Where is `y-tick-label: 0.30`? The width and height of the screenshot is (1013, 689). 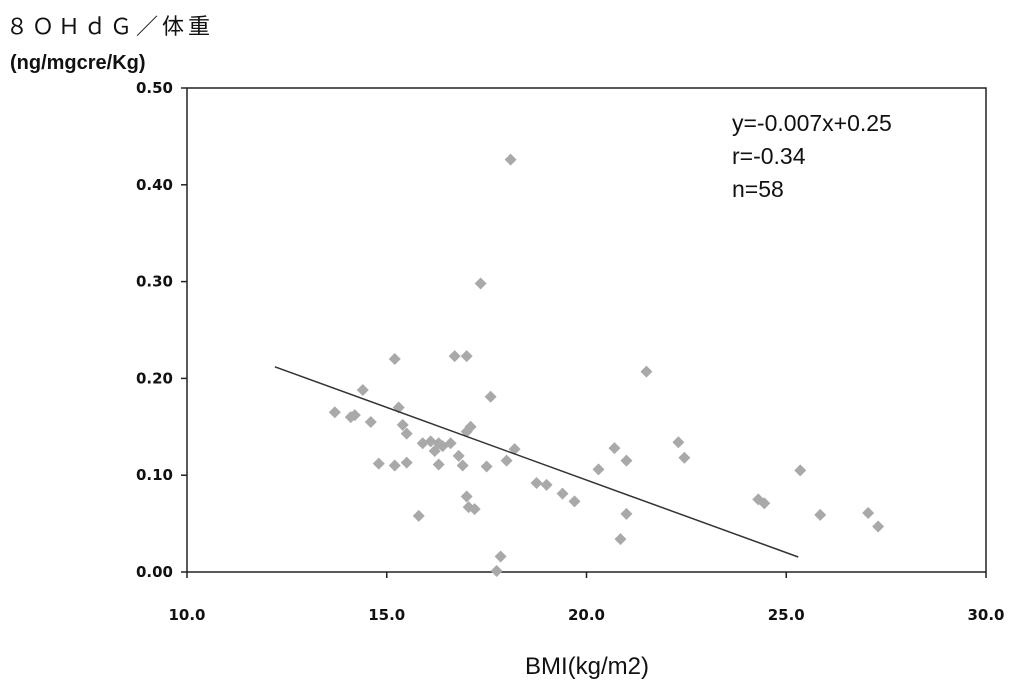 y-tick-label: 0.30 is located at coordinates (154, 282).